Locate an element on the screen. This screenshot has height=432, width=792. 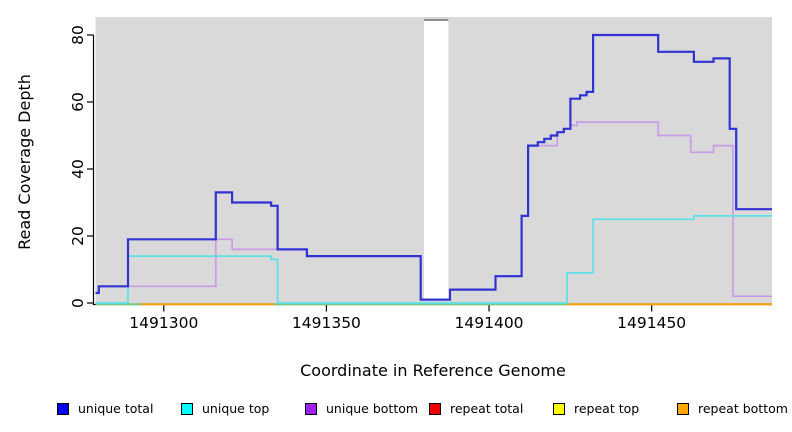
legend-item-unique-bottom: unique bottom is located at coordinates (361, 408).